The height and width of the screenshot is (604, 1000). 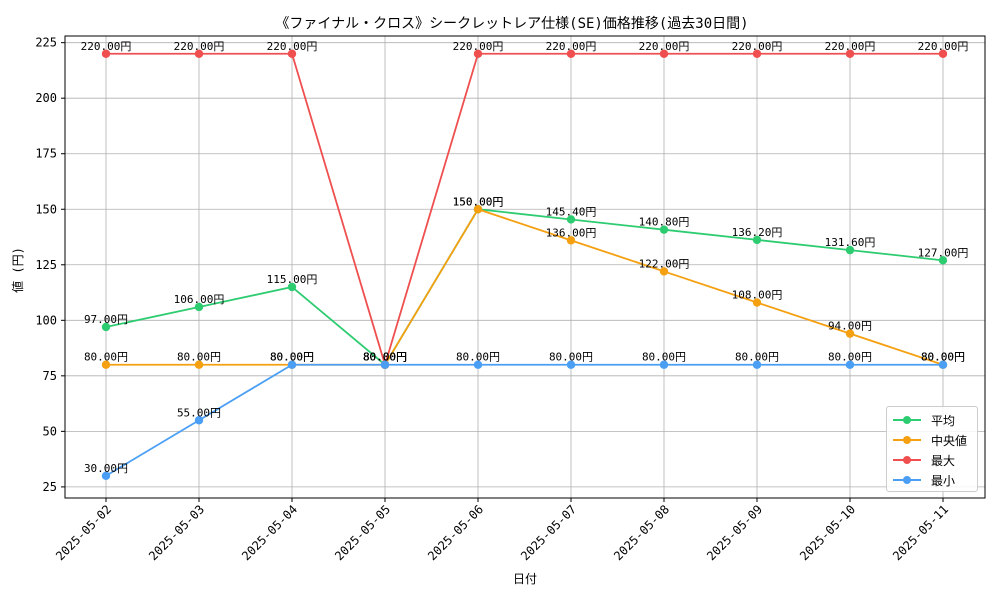 What do you see at coordinates (106, 468) in the screenshot?
I see `data-label: 30.00円` at bounding box center [106, 468].